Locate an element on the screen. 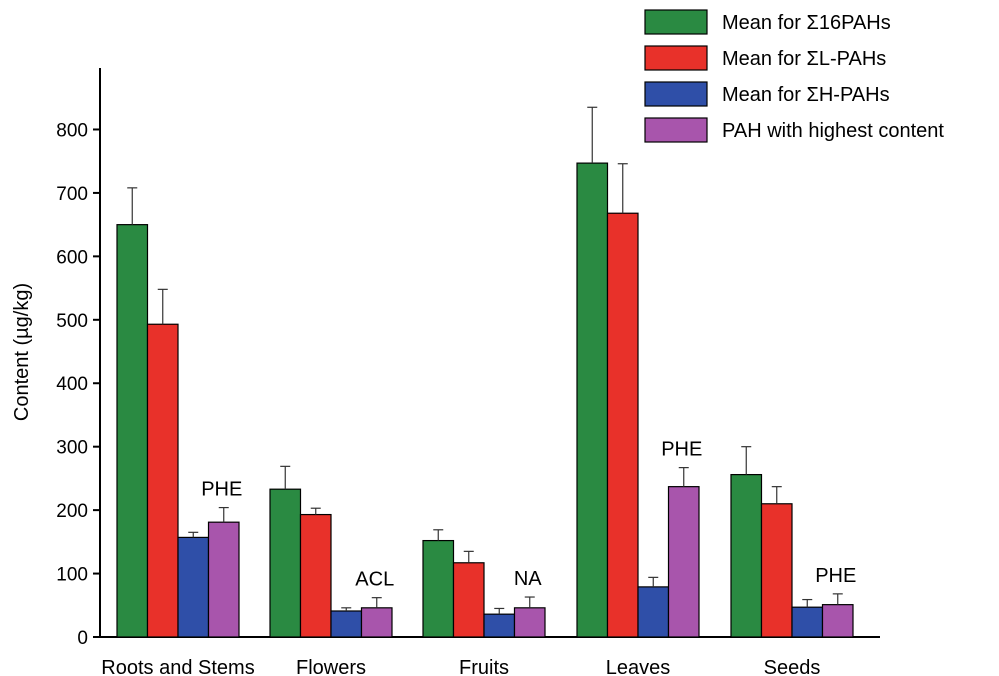 This screenshot has height=676, width=999. category-label: Fruits is located at coordinates (484, 666).